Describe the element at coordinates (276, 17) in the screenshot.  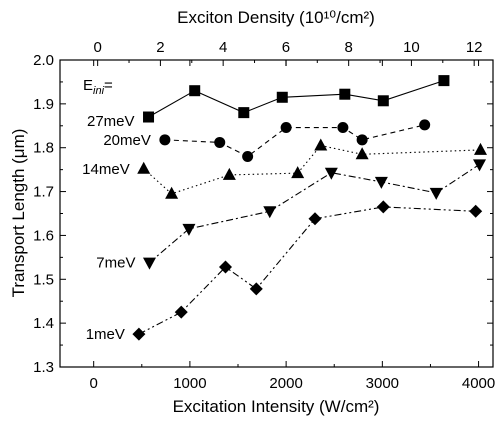
I see `top-x-axis-title: Exciton Density (10¹⁰/cm²)` at that location.